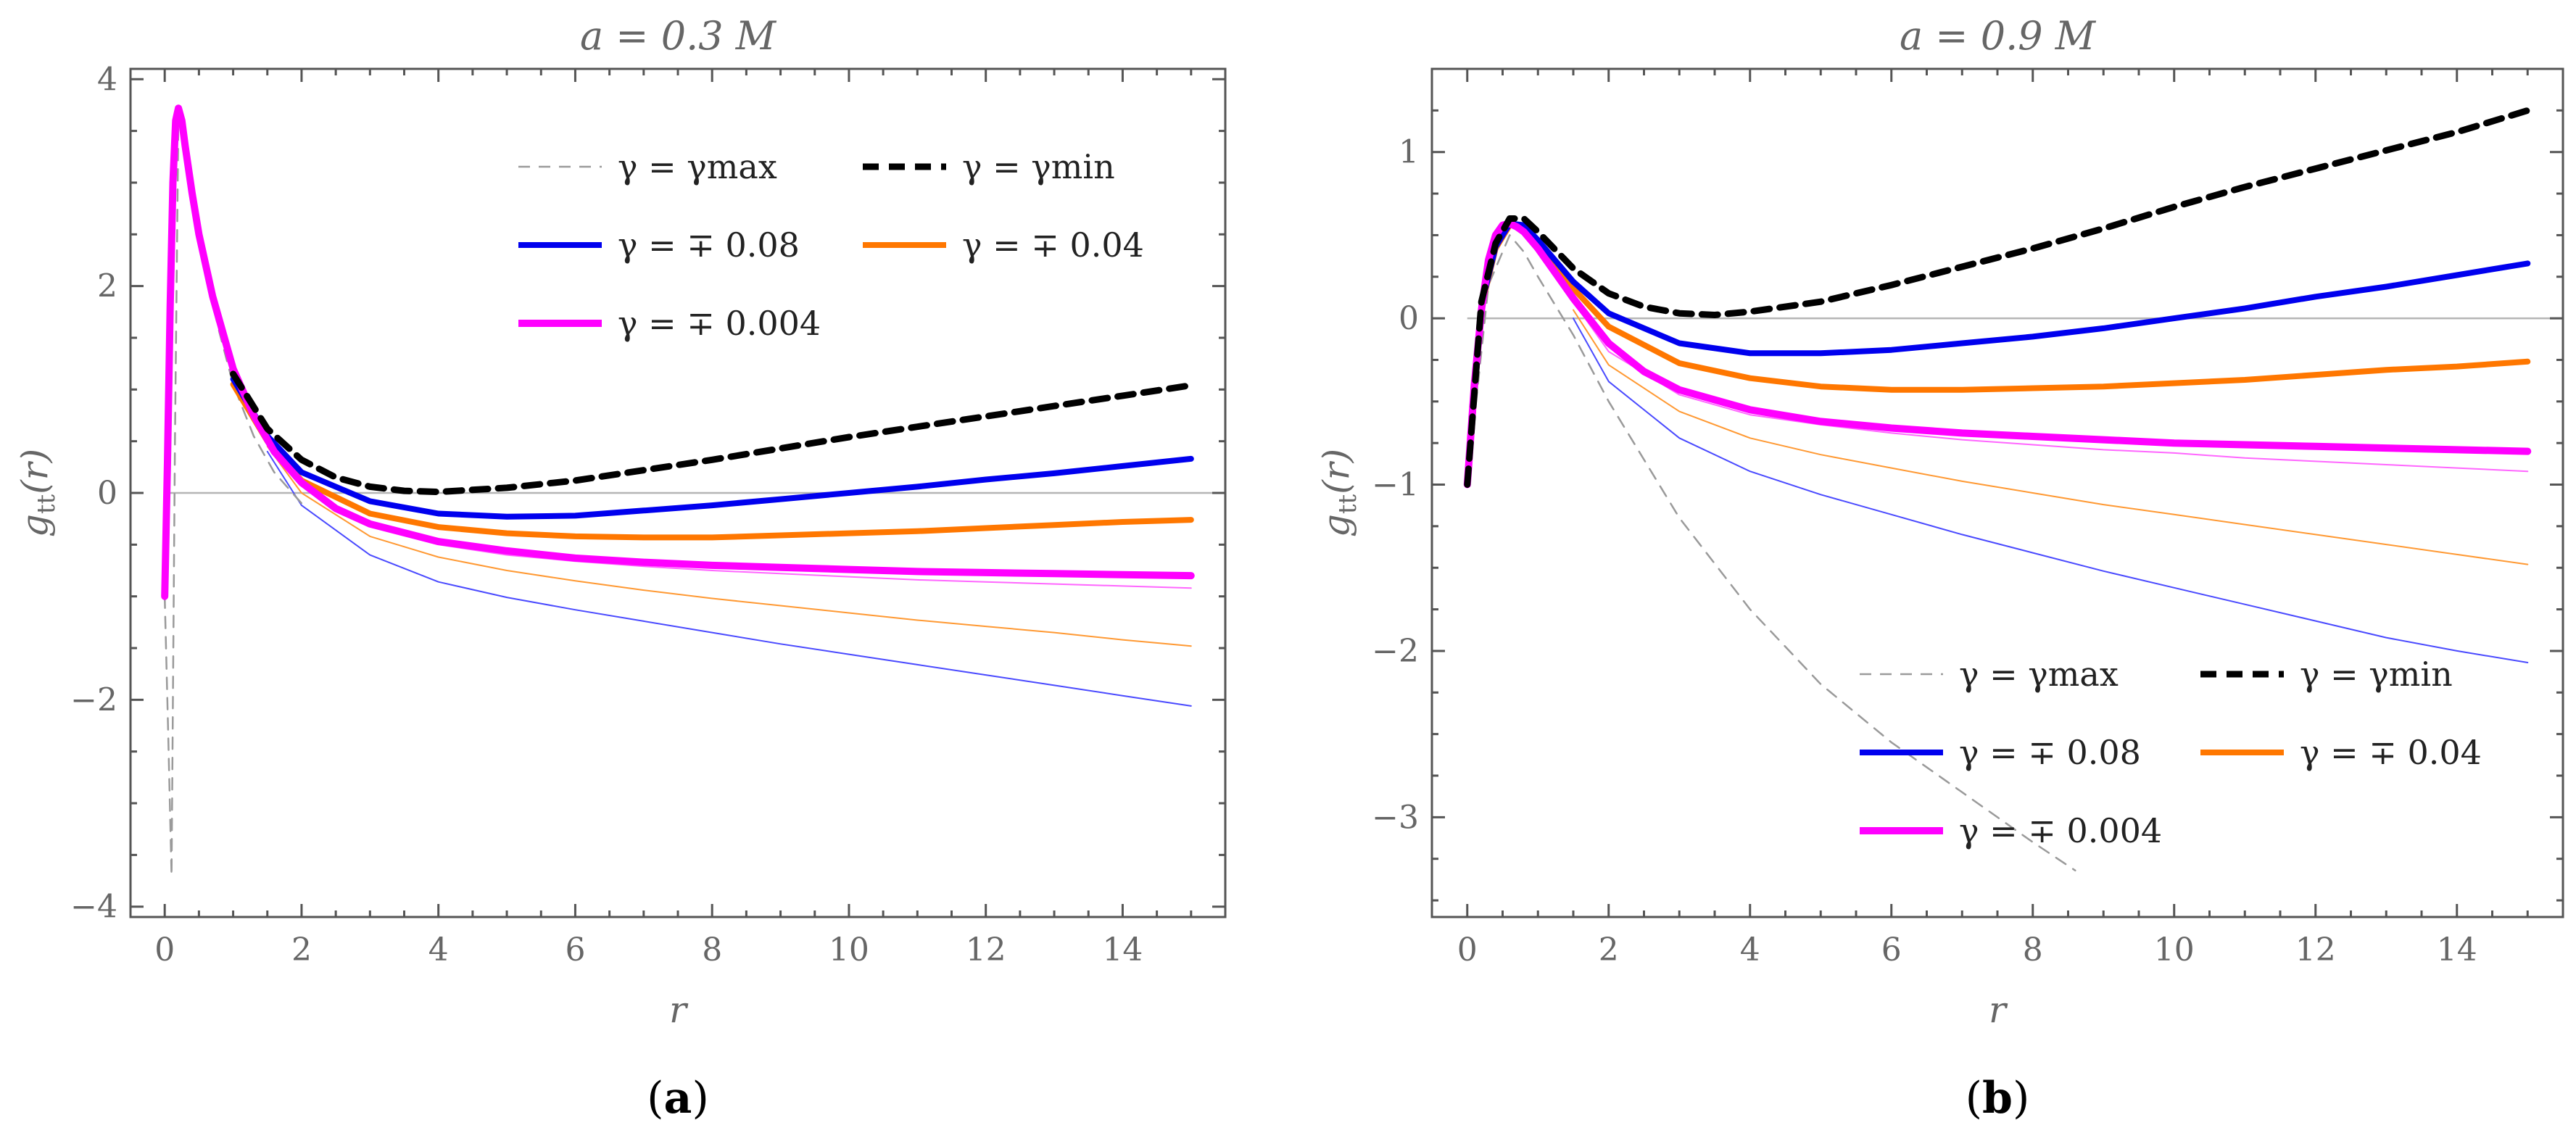 The image size is (2576, 1141). Describe the element at coordinates (107, 286) in the screenshot. I see `y-tick-label: 2` at that location.